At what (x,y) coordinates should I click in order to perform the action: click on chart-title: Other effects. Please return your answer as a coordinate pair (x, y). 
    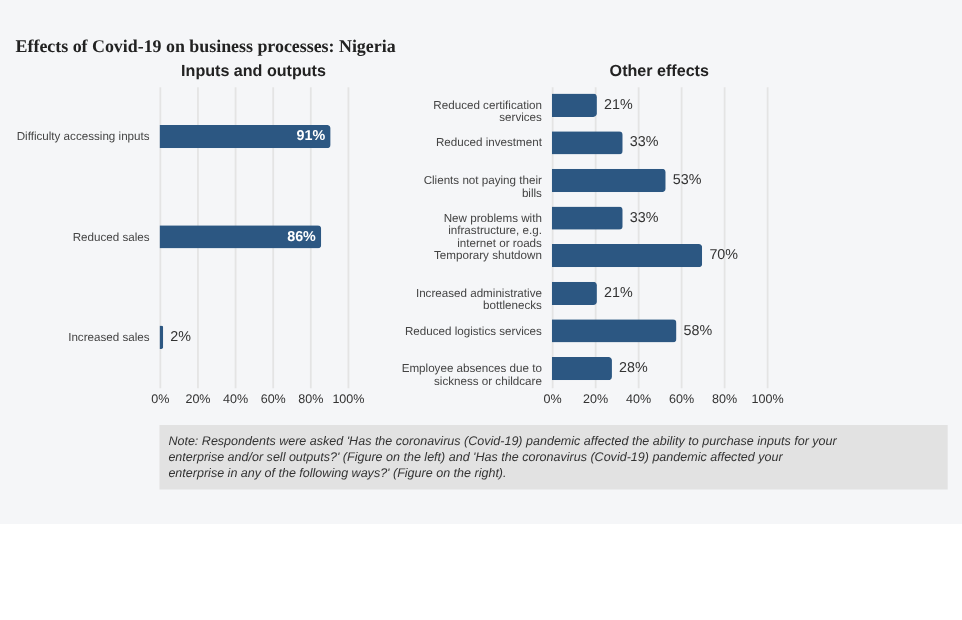
    Looking at the image, I should click on (659, 70).